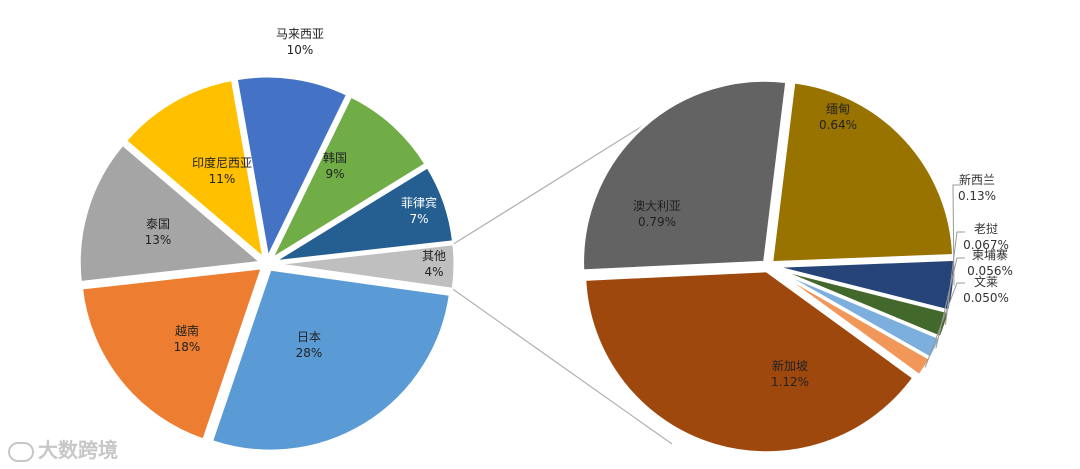 This screenshot has width=1080, height=469. What do you see at coordinates (433, 272) in the screenshot?
I see `left-pie-value-3: 4%` at bounding box center [433, 272].